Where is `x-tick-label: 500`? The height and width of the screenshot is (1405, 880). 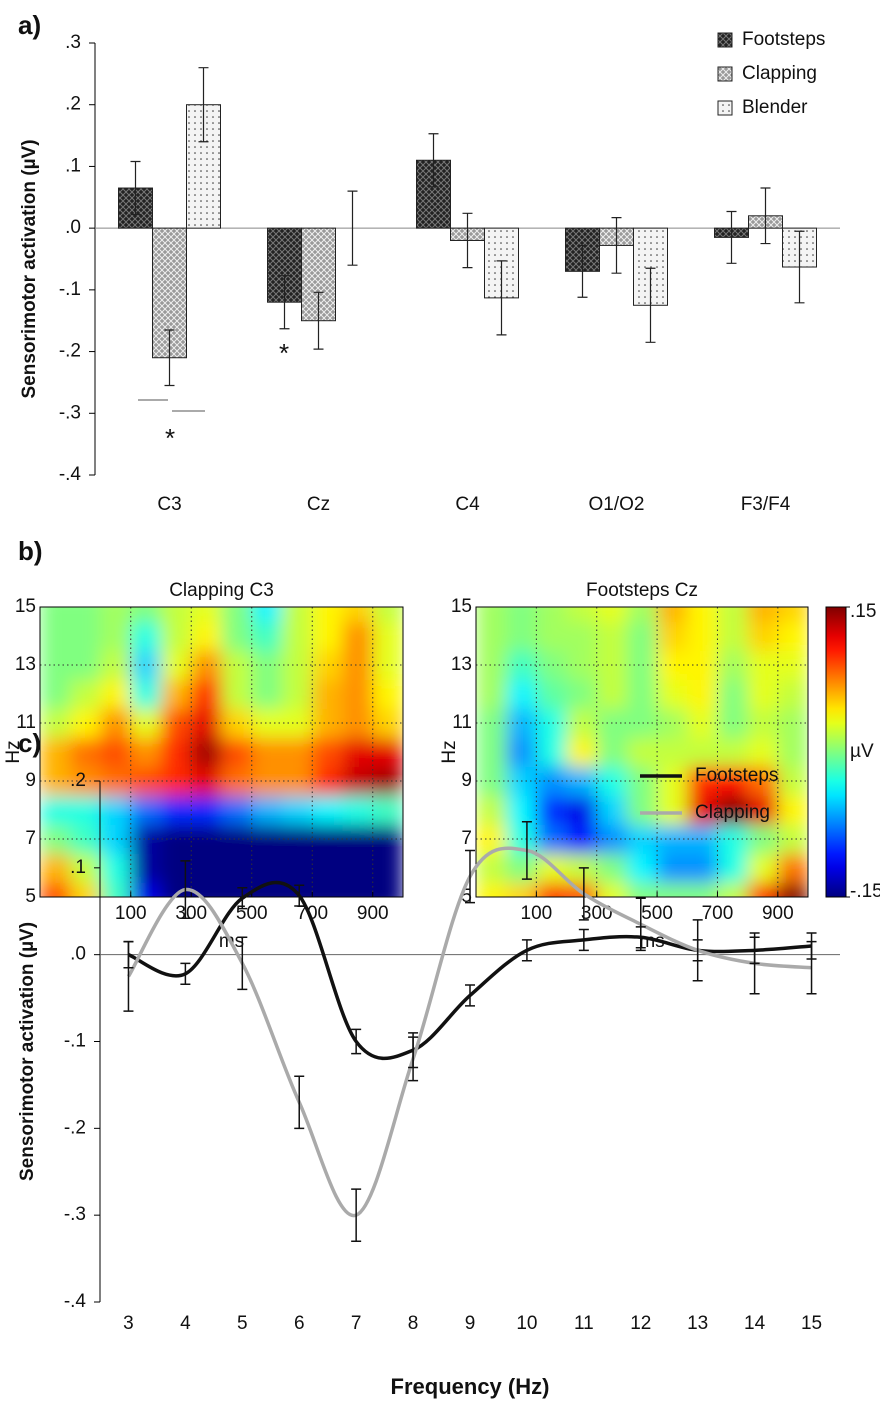
x-tick-label: 500 is located at coordinates (657, 913).